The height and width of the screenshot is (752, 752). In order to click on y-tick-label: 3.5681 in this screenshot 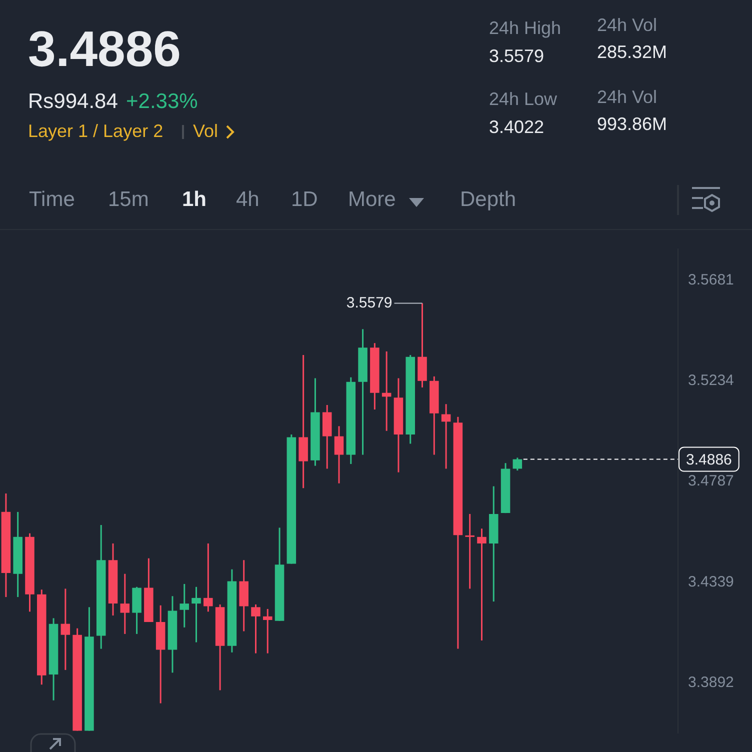, I will do `click(711, 279)`.